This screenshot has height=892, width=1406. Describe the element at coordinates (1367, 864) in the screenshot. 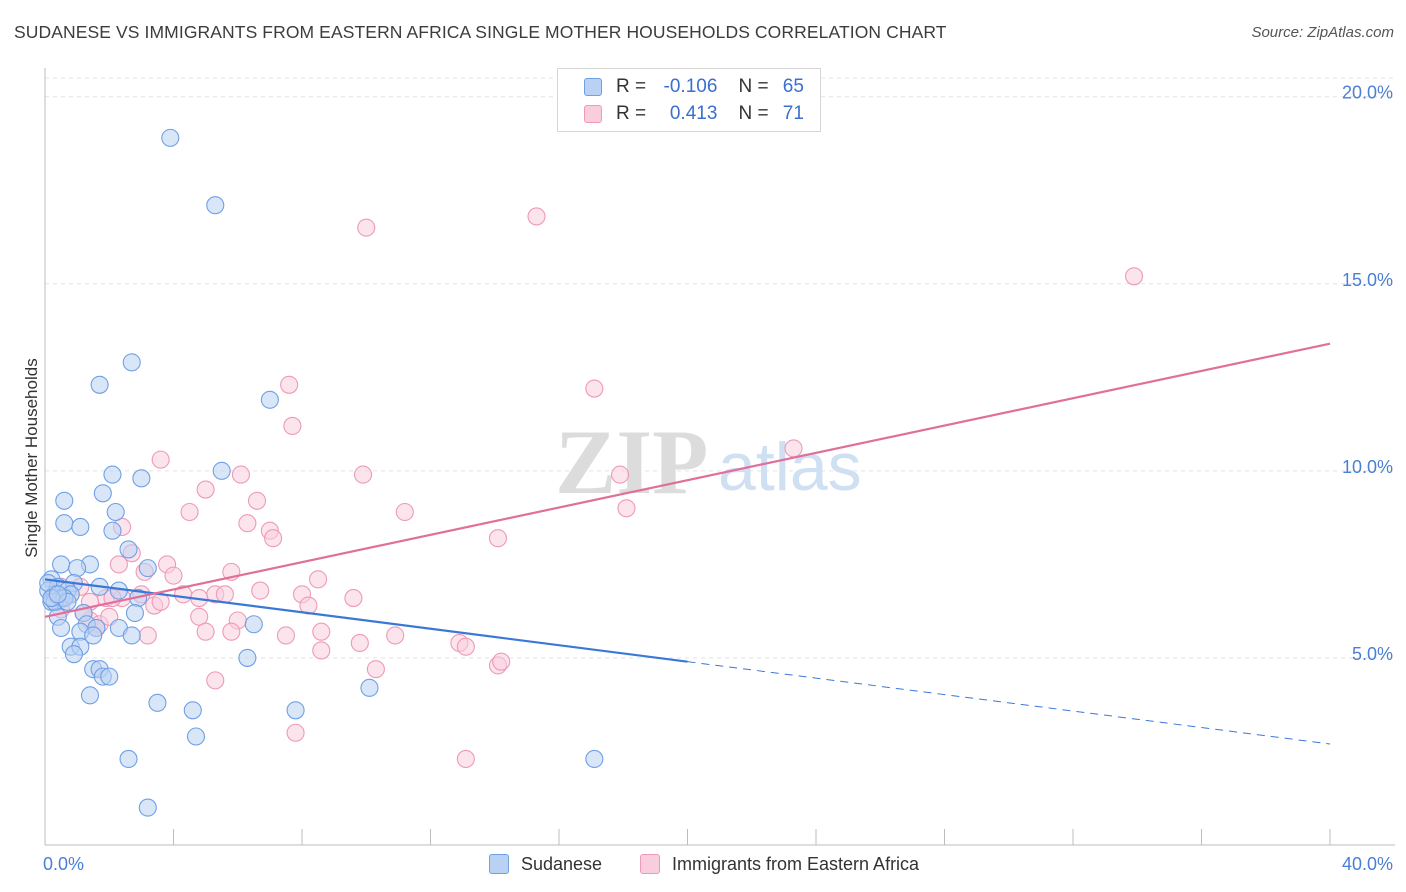

I see `x-tick-label: 40.0%` at that location.